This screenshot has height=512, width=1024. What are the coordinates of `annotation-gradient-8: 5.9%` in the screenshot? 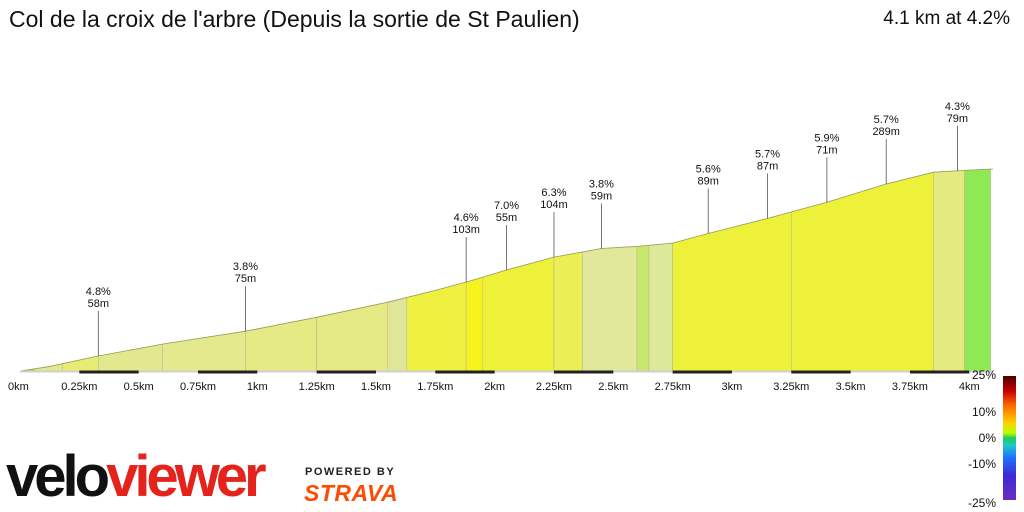 It's located at (826, 138).